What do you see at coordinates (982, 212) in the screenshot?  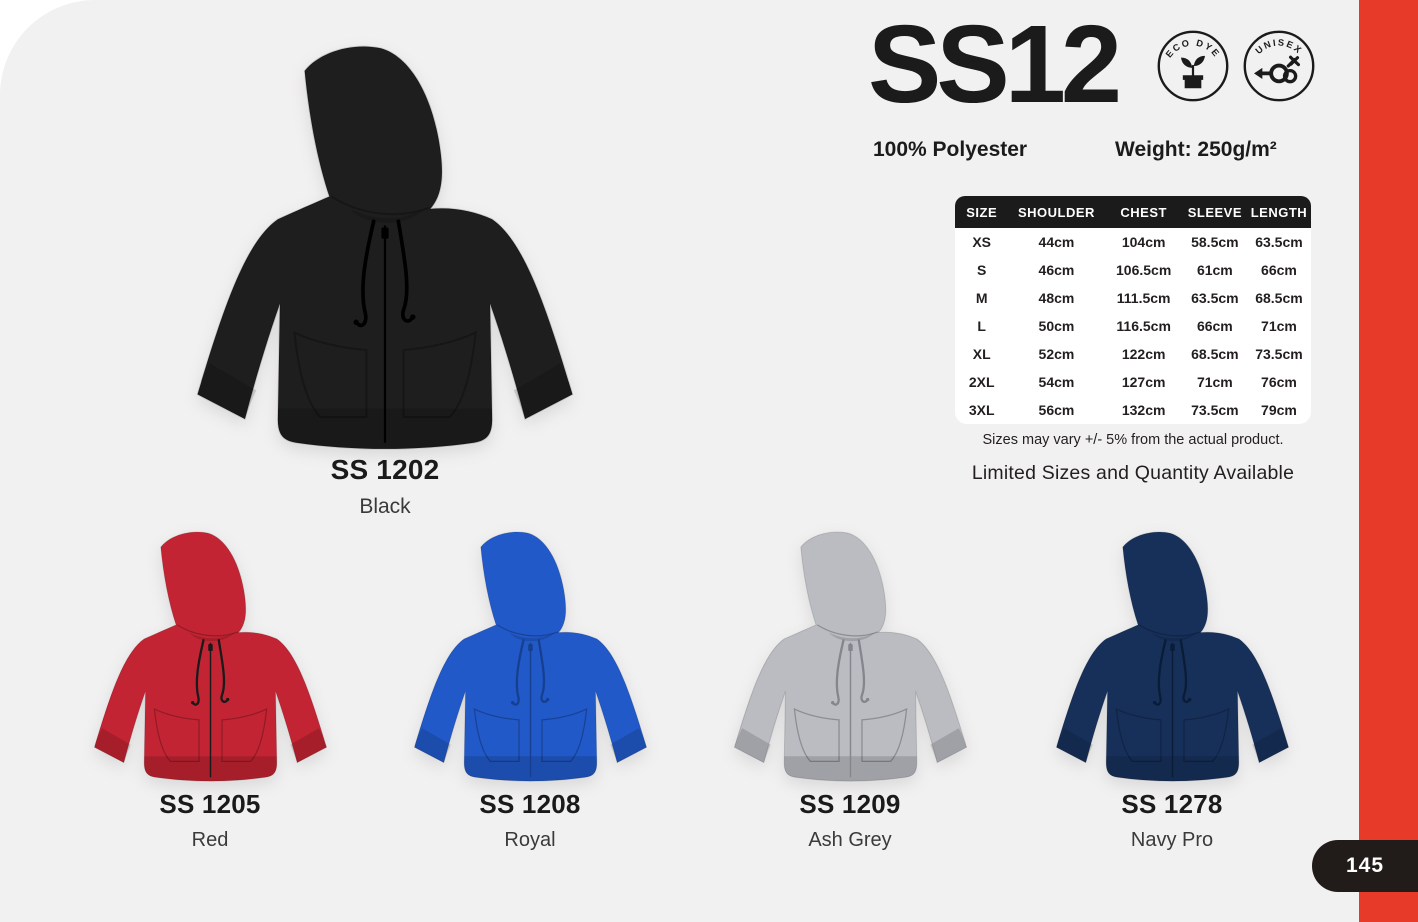 I see `size-chart-header-size: SIZE` at bounding box center [982, 212].